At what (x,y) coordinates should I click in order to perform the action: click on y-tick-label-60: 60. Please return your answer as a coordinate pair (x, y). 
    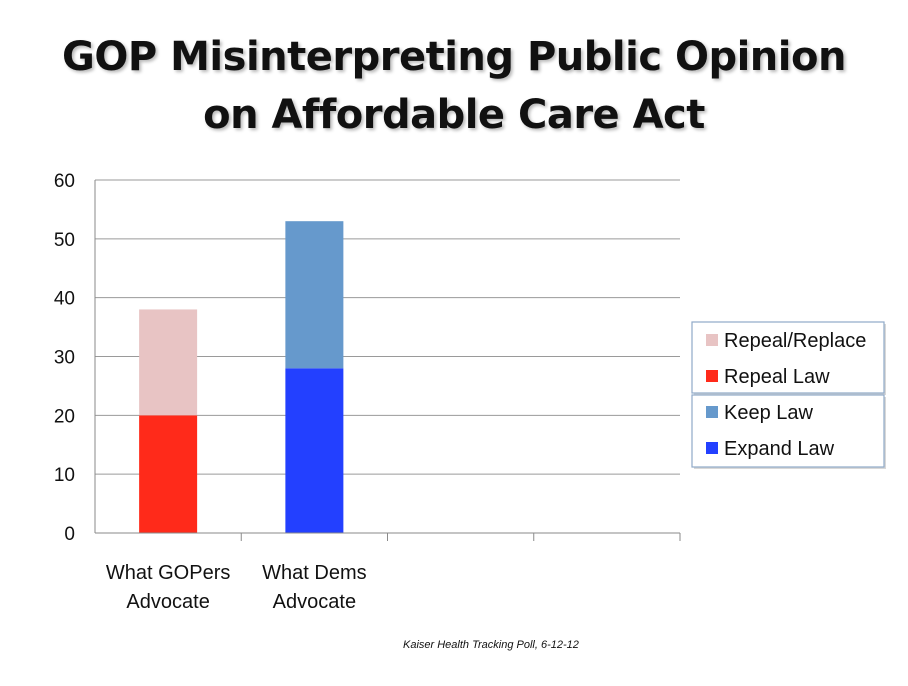
    Looking at the image, I should click on (64, 181).